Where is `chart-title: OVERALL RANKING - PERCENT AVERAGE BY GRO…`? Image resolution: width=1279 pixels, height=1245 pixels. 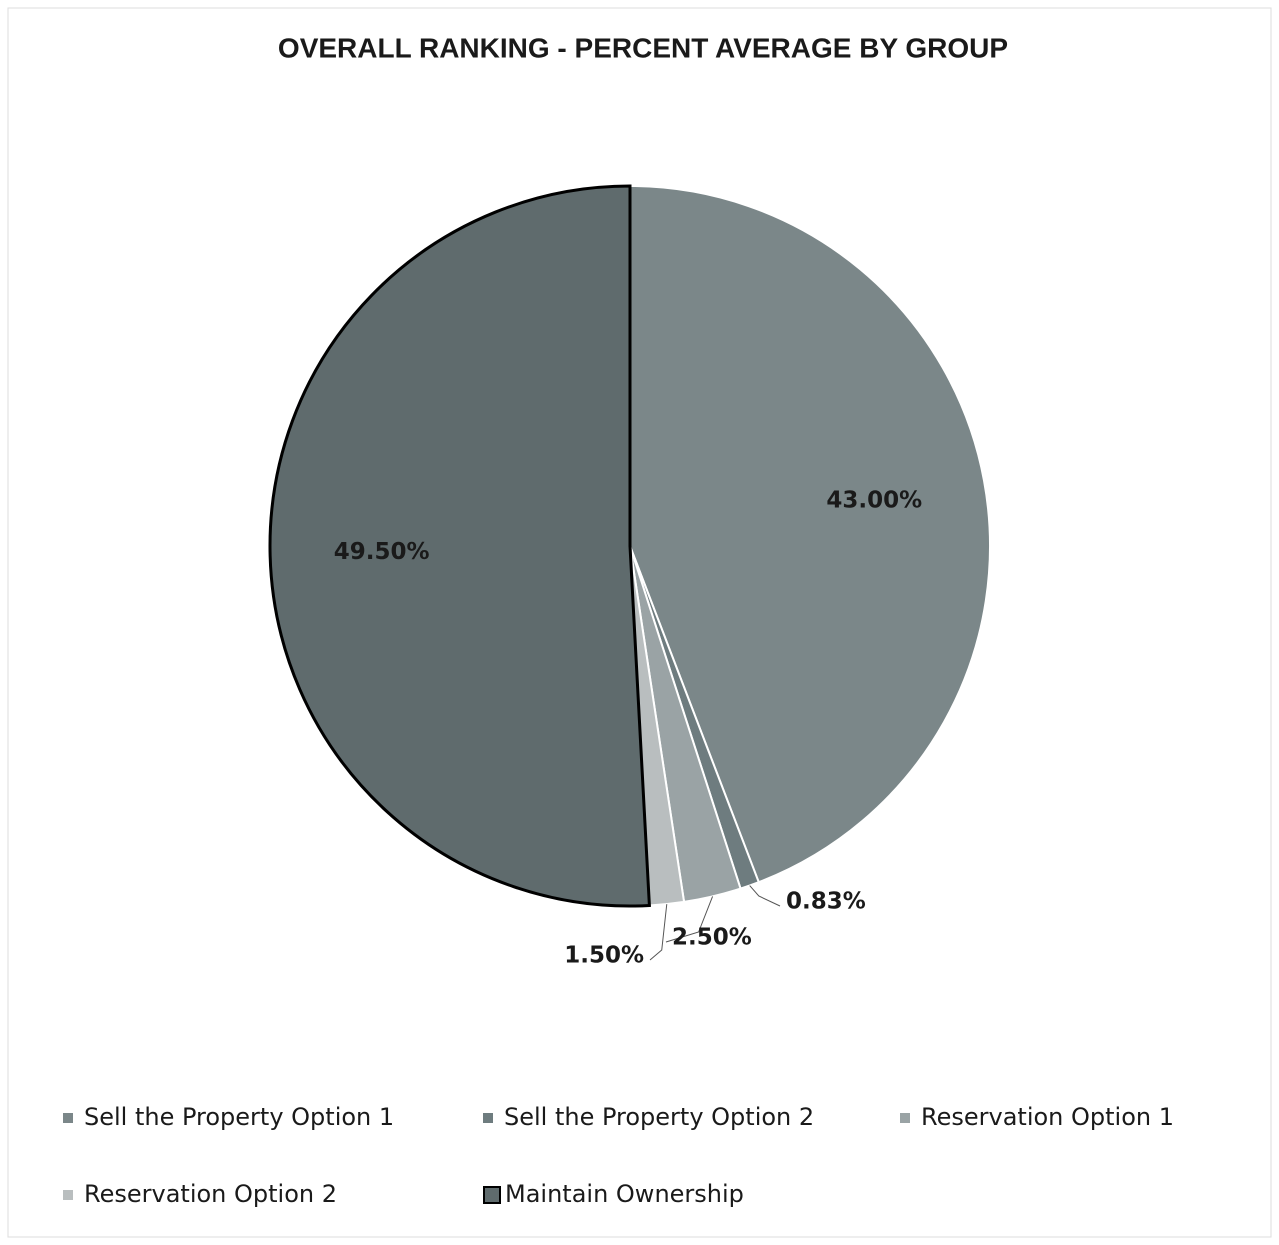
chart-title: OVERALL RANKING - PERCENT AVERAGE BY GRO… is located at coordinates (643, 47).